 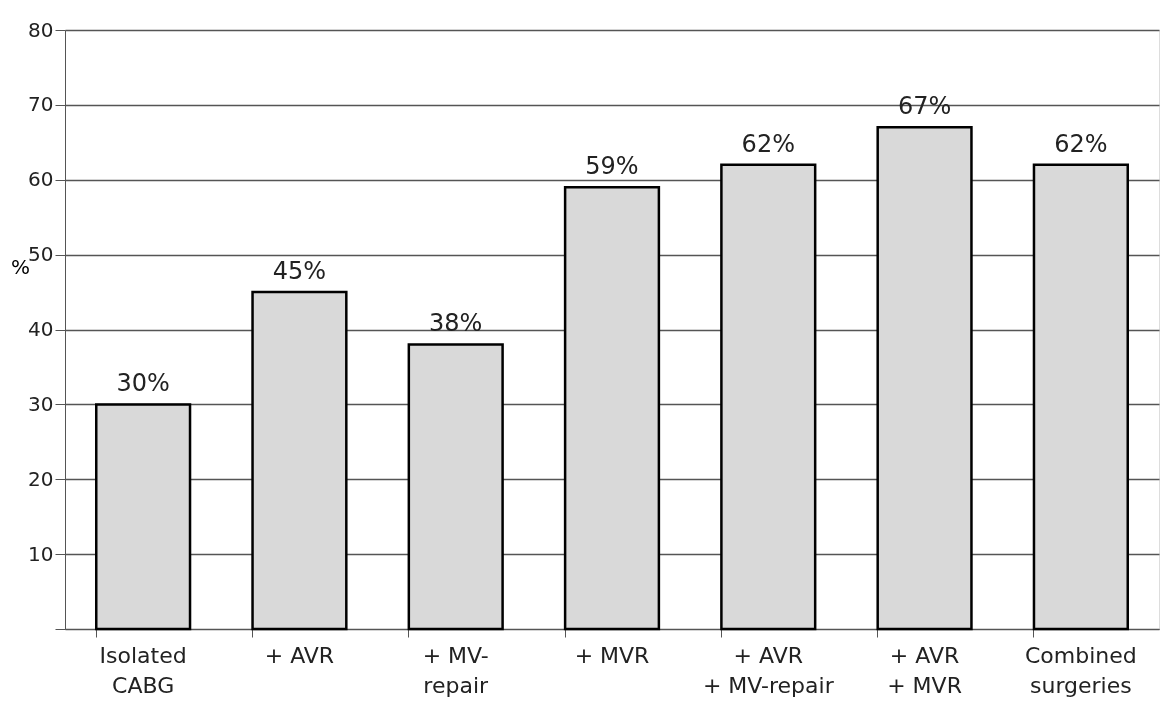 What do you see at coordinates (456, 323) in the screenshot?
I see `data-label: 38%` at bounding box center [456, 323].